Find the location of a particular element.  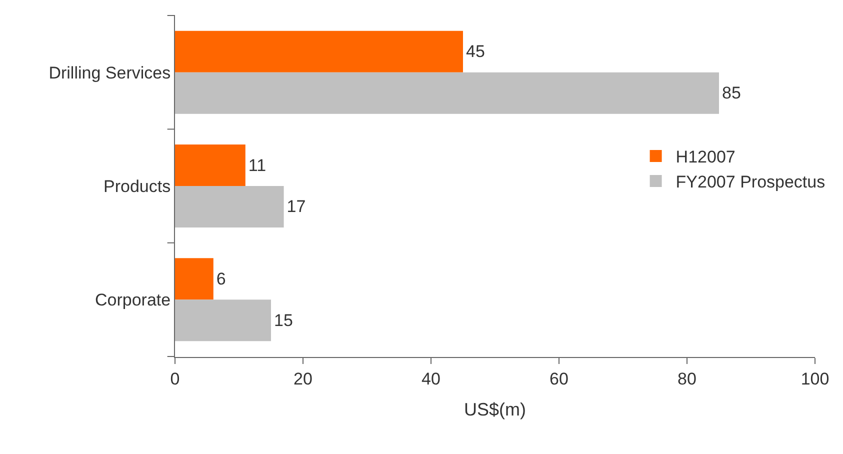

legend-label: H12007 is located at coordinates (706, 157).